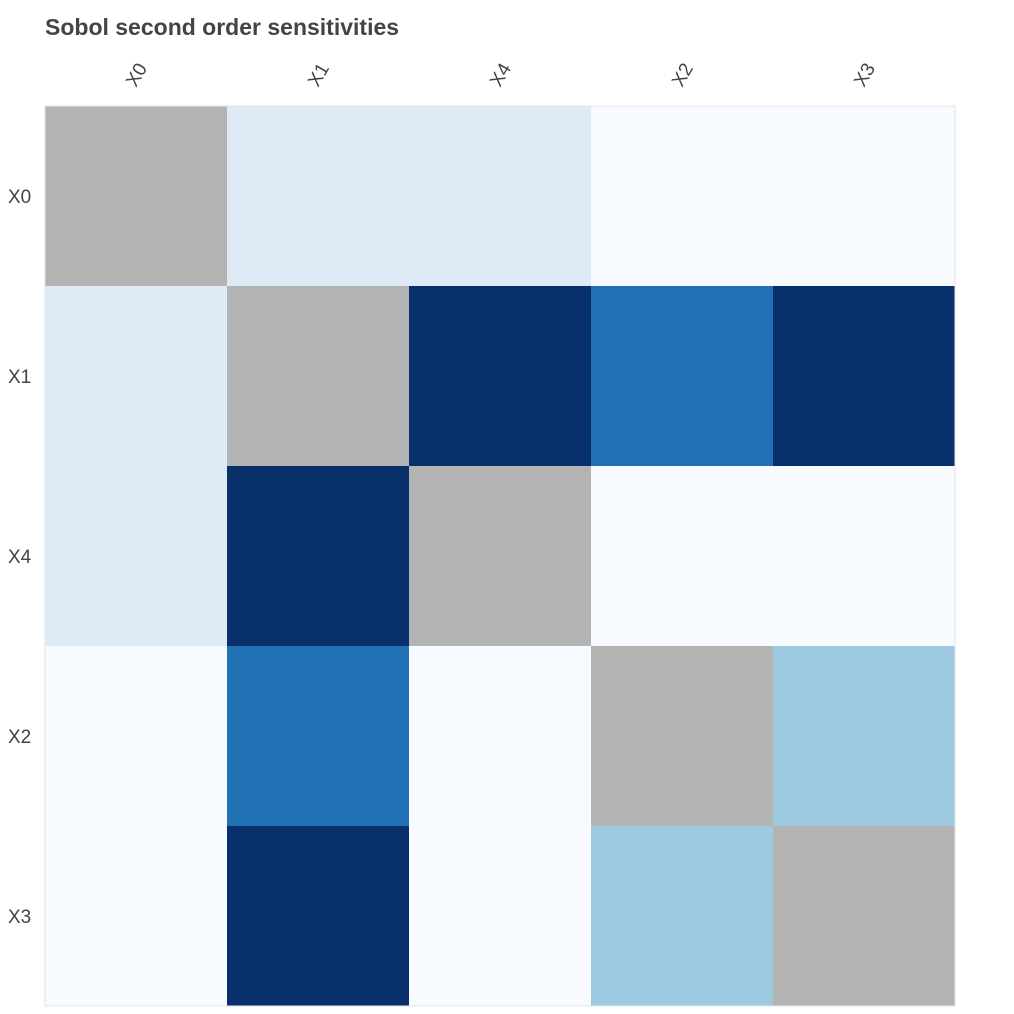 This screenshot has height=1014, width=1014. I want to click on y-tick-label-X4: X4, so click(20, 557).